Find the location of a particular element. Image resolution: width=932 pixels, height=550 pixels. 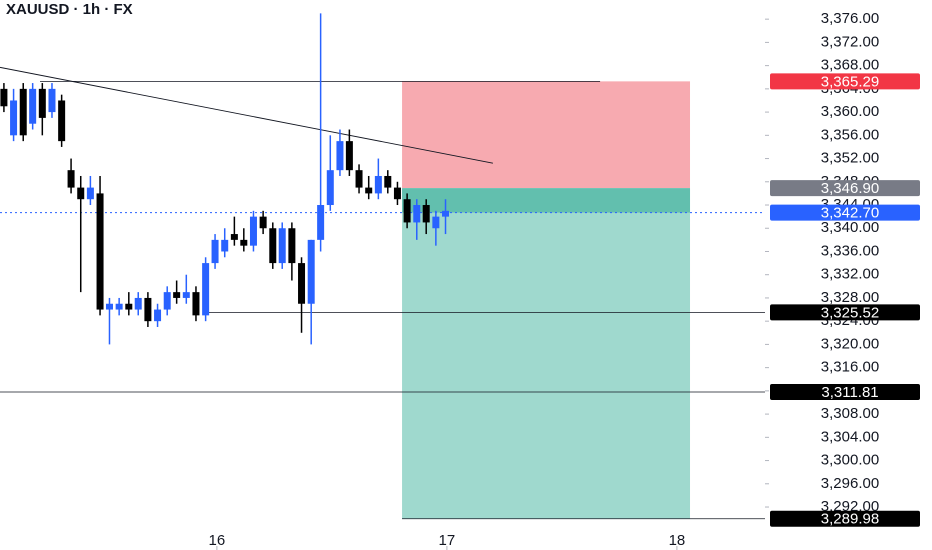

y-tick-label: 3,308.00 is located at coordinates (850, 413).